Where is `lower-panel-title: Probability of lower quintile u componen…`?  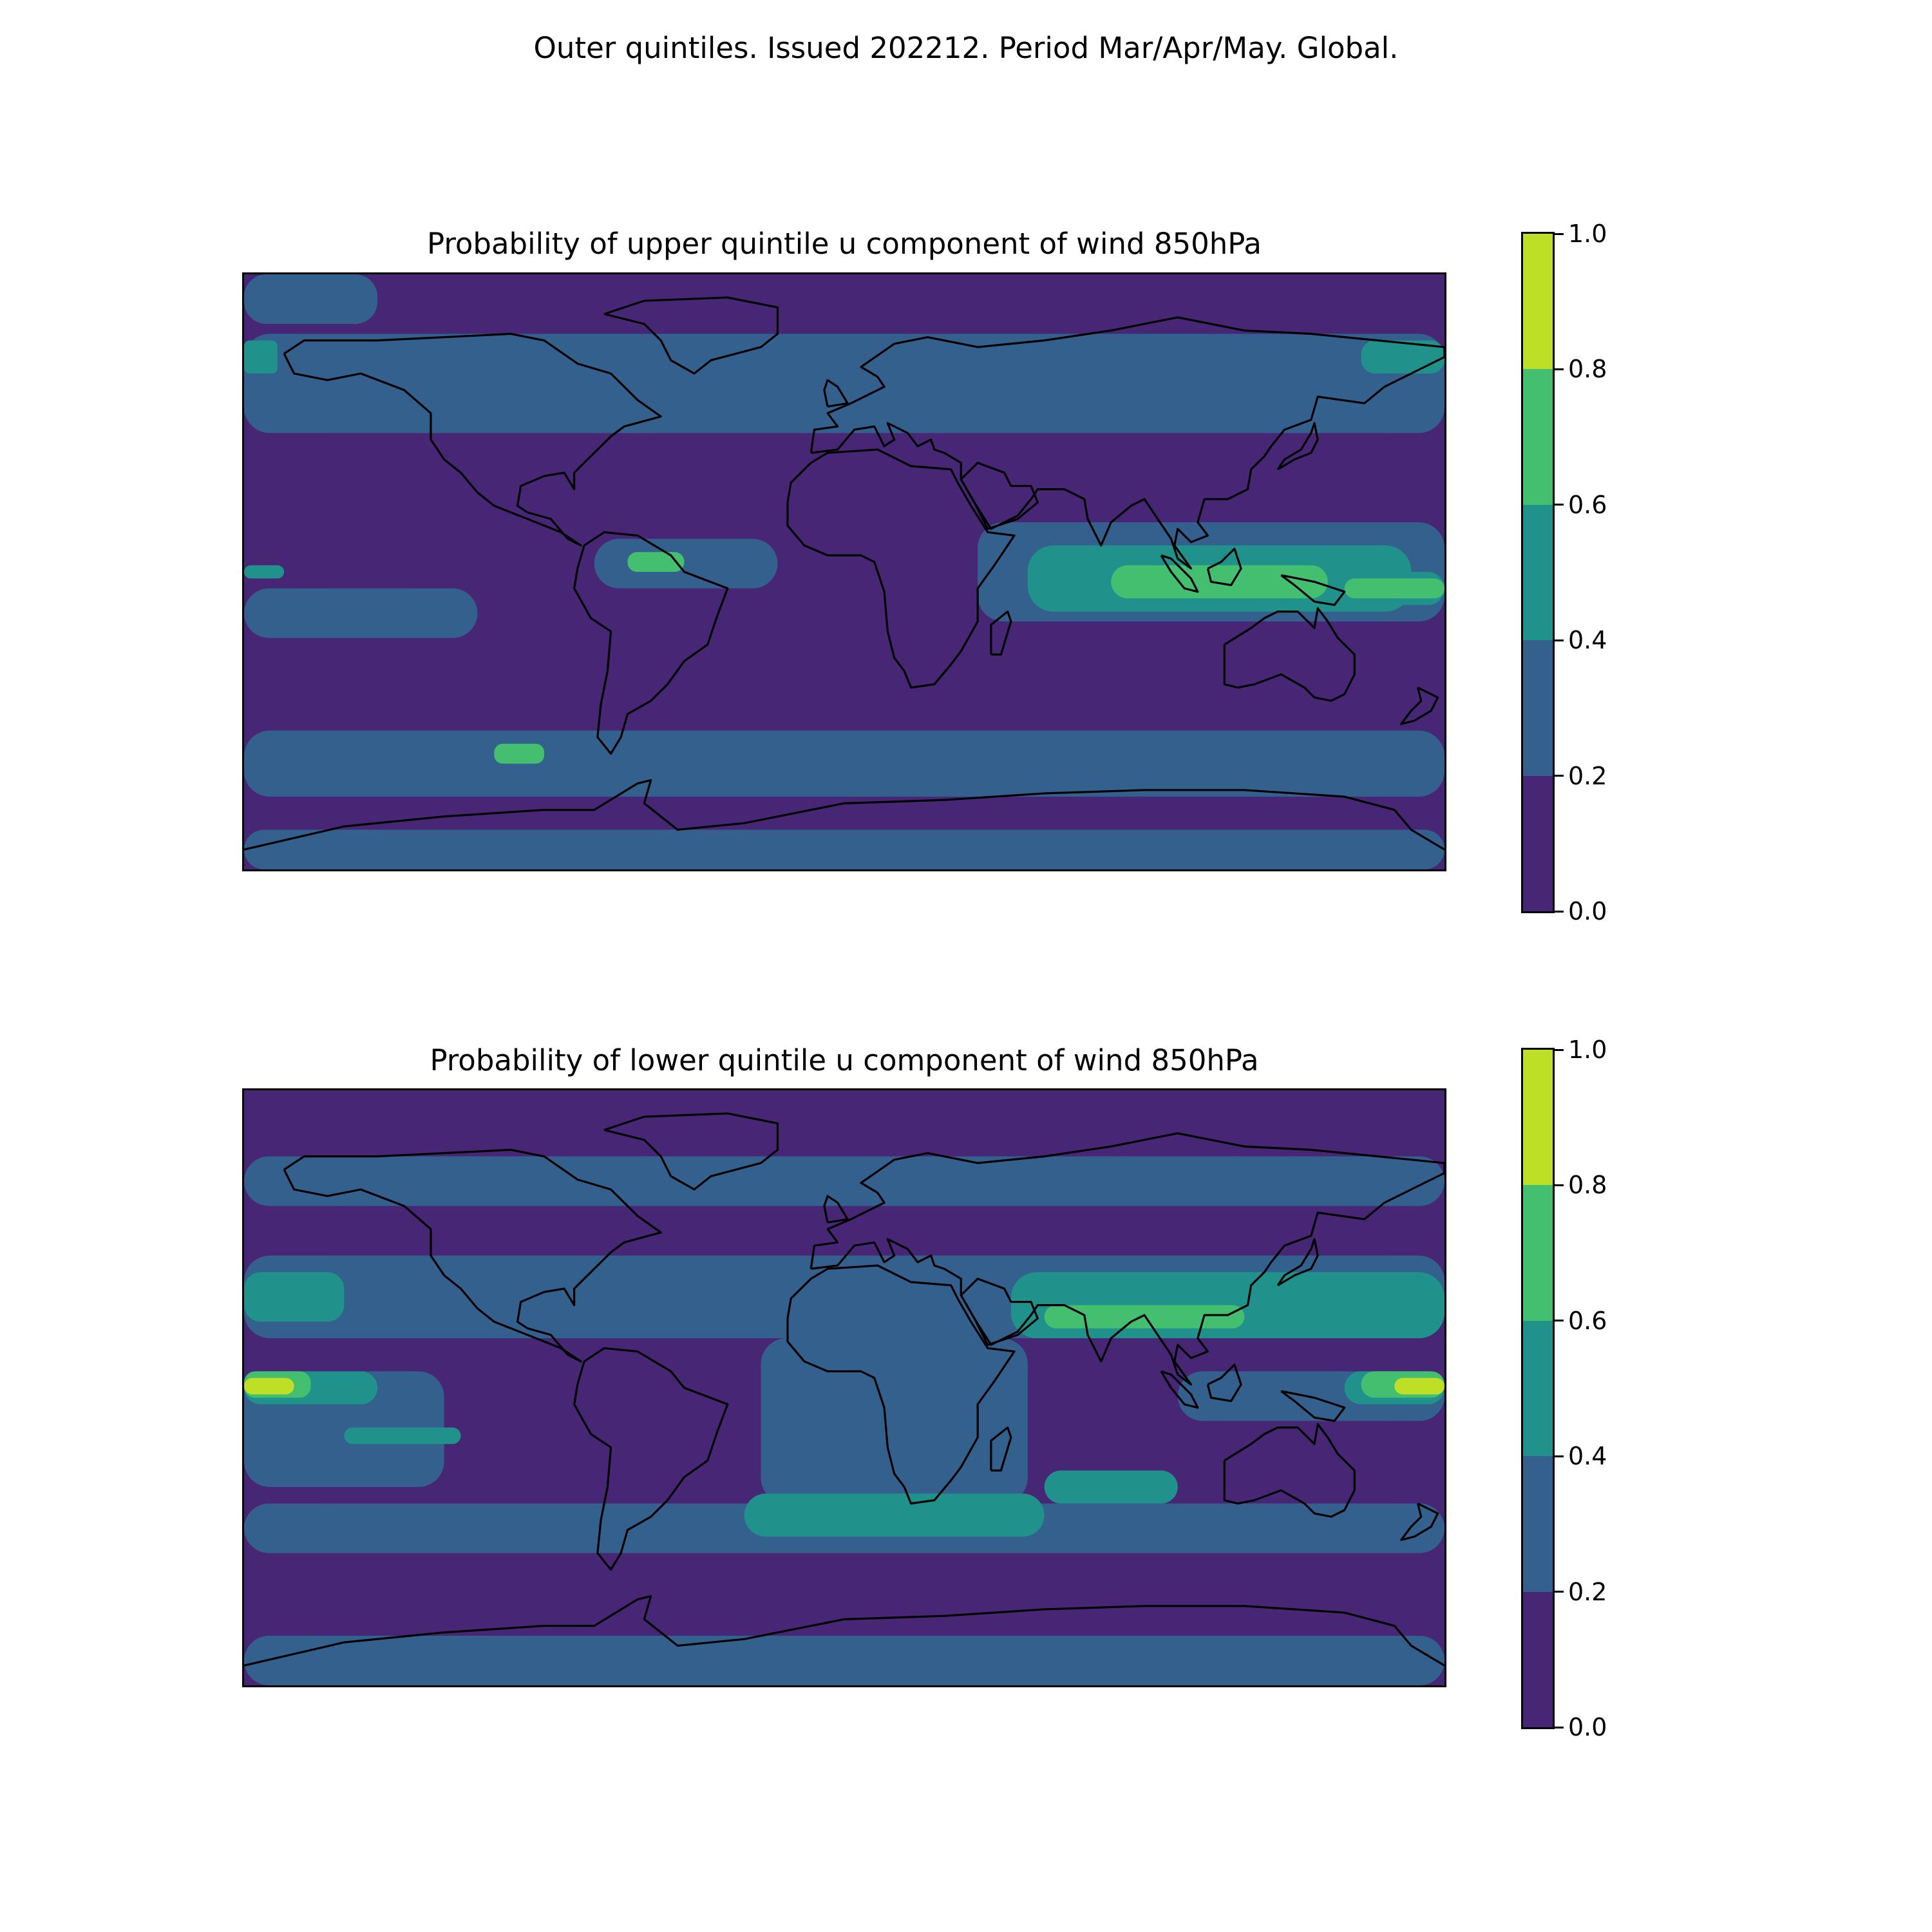 lower-panel-title: Probability of lower quintile u componen… is located at coordinates (845, 1060).